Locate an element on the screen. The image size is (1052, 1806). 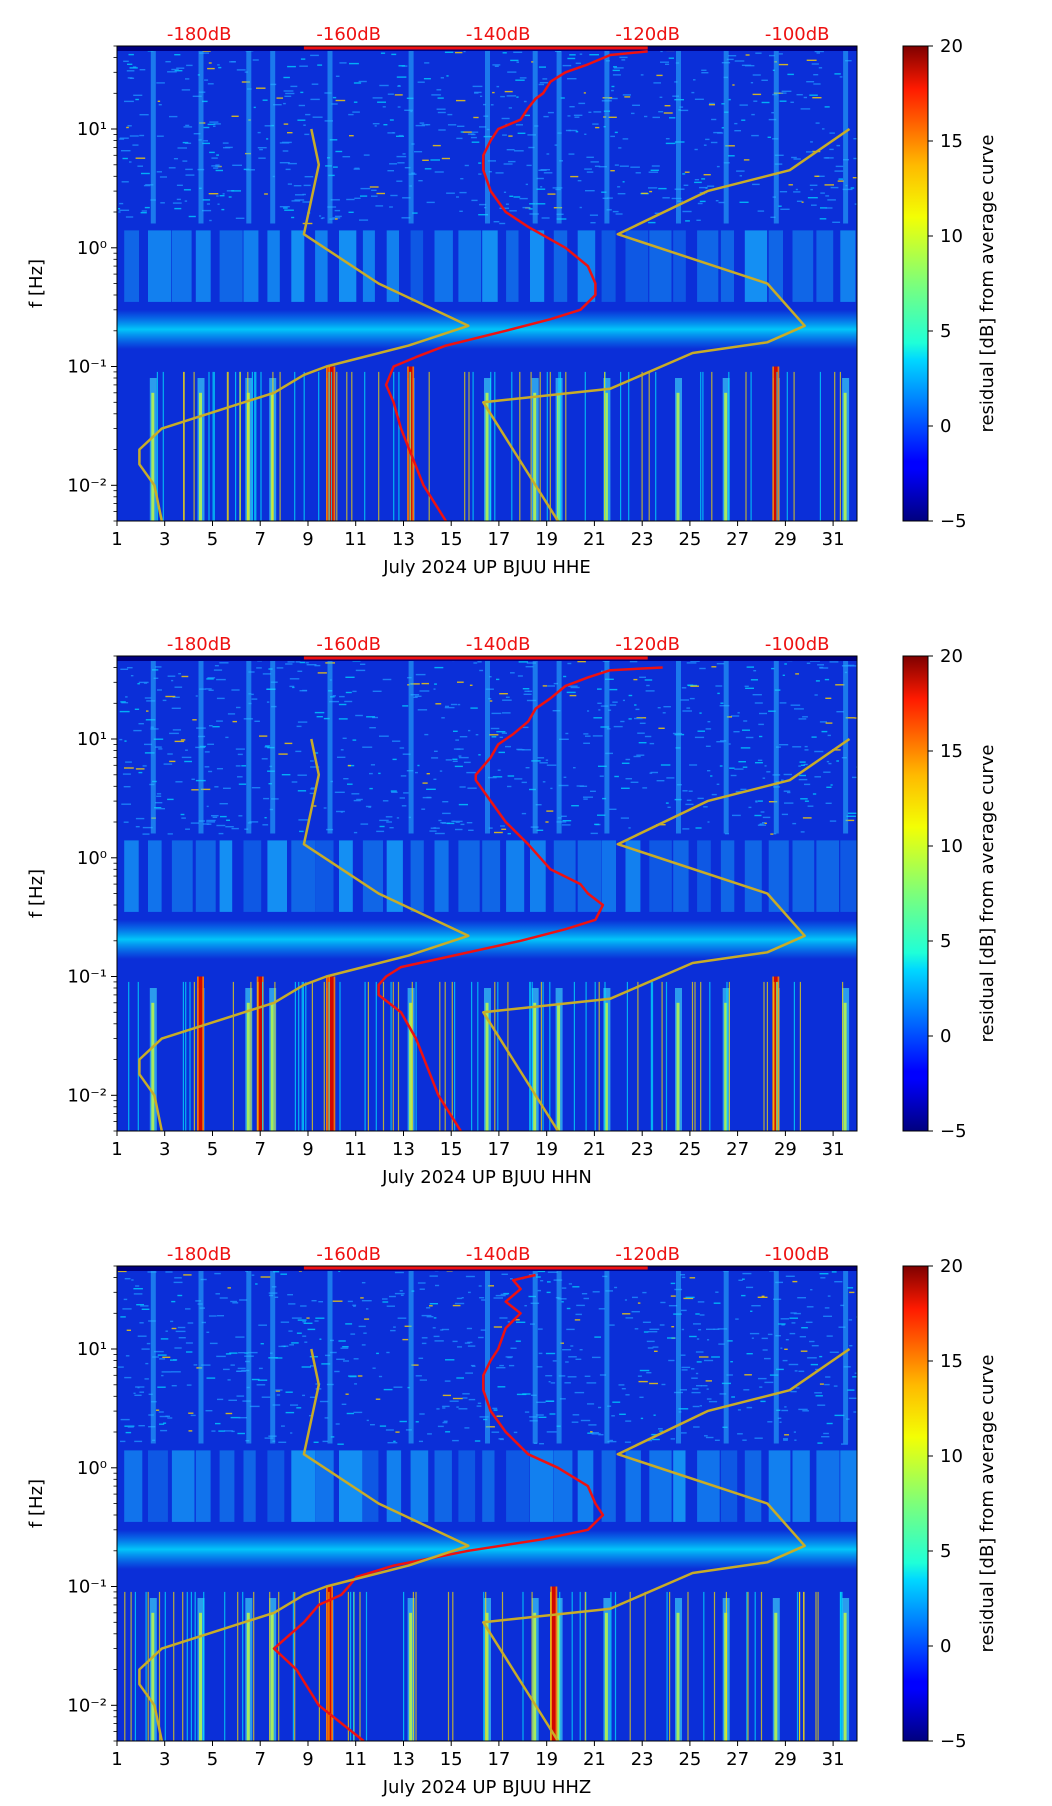
x-tick-label: 7 is located at coordinates (259, 1759).